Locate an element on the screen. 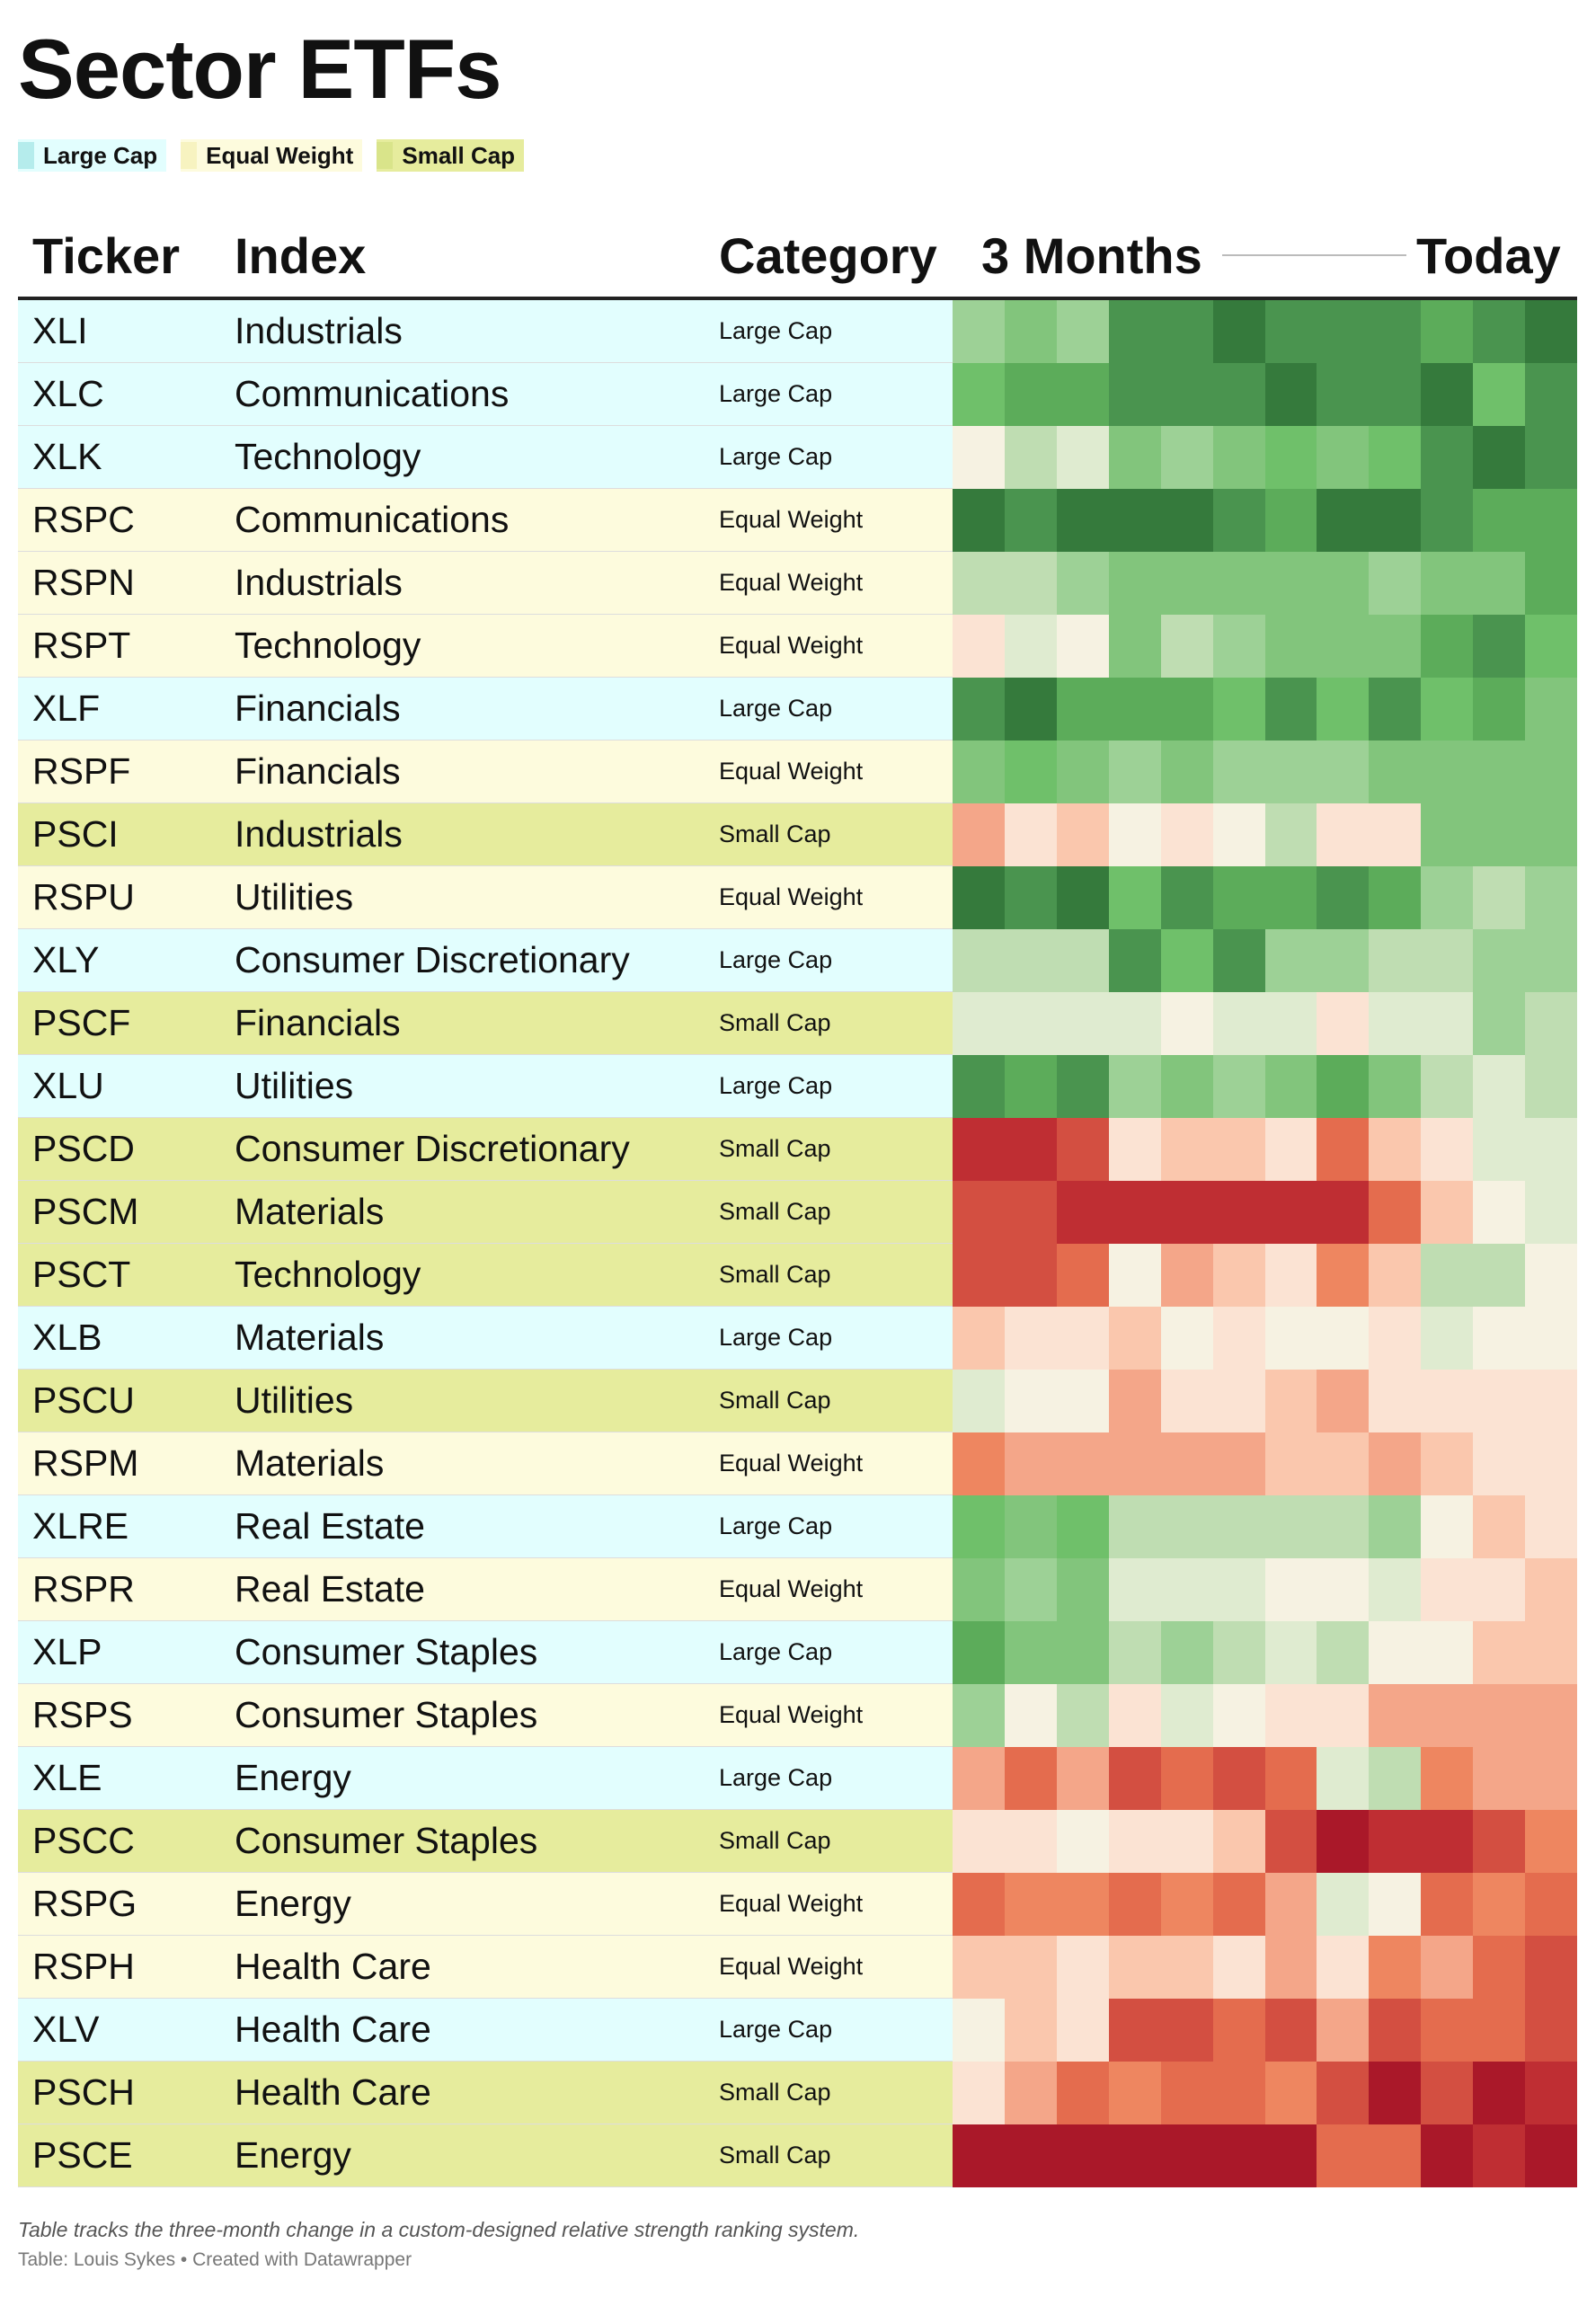 This screenshot has width=1596, height=2297. table-row: XLE Energy Large Cap is located at coordinates (798, 1778).